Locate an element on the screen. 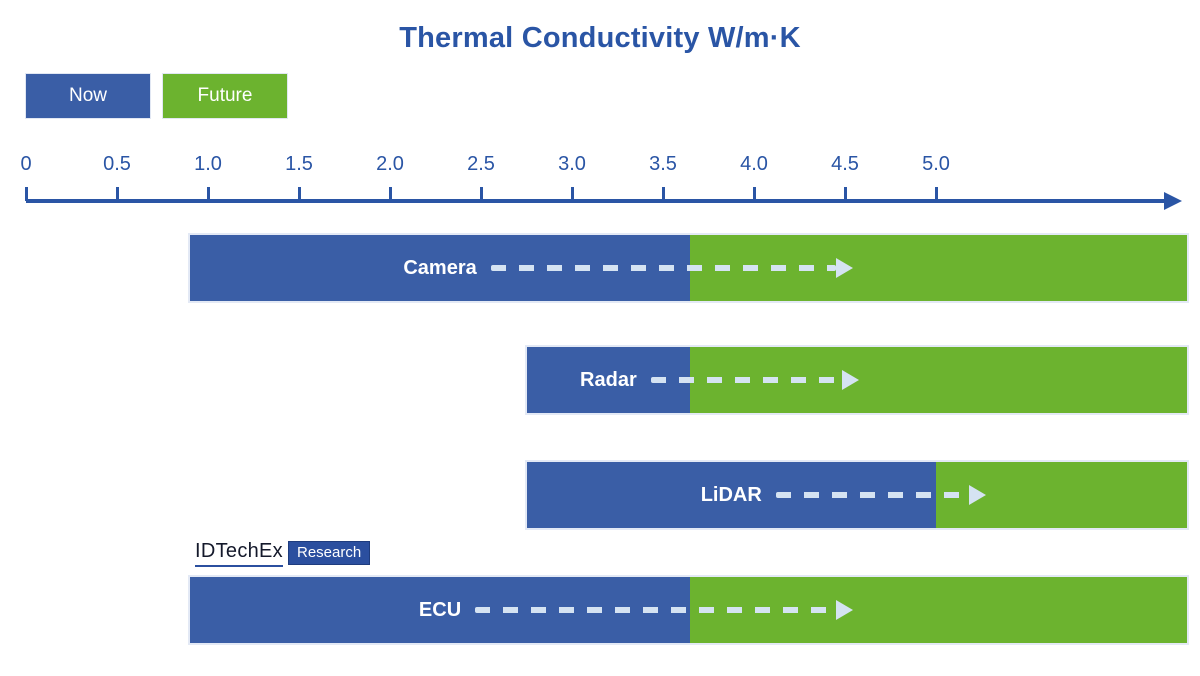  legend-future-label: Future is located at coordinates (225, 95).